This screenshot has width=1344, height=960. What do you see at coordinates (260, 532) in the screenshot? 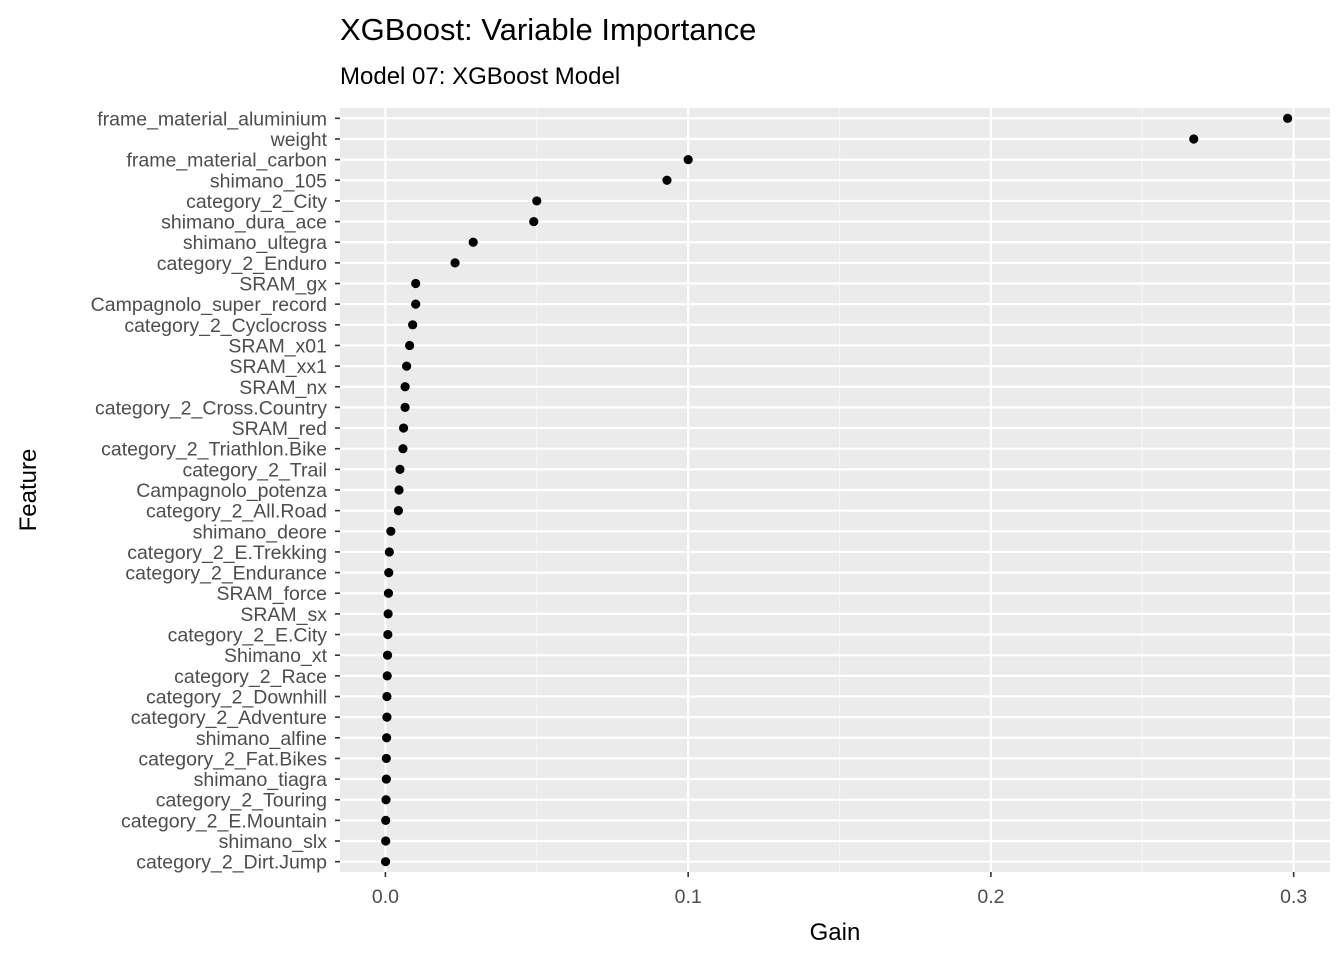
I see `y-tick-label: shimano_deore` at bounding box center [260, 532].